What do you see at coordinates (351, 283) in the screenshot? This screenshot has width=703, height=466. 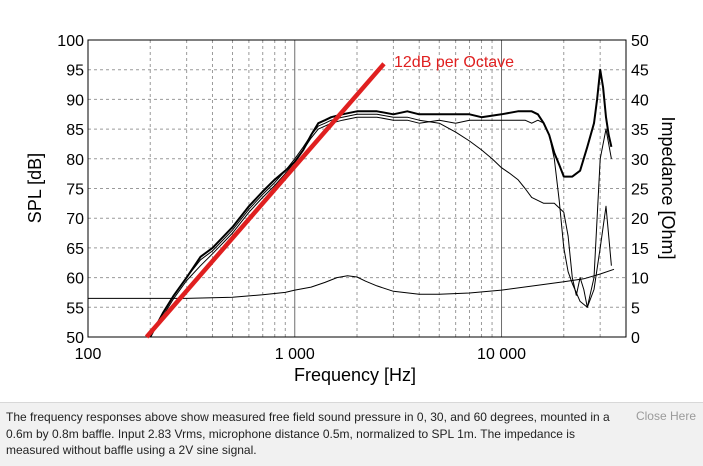 I see `series-line` at bounding box center [351, 283].